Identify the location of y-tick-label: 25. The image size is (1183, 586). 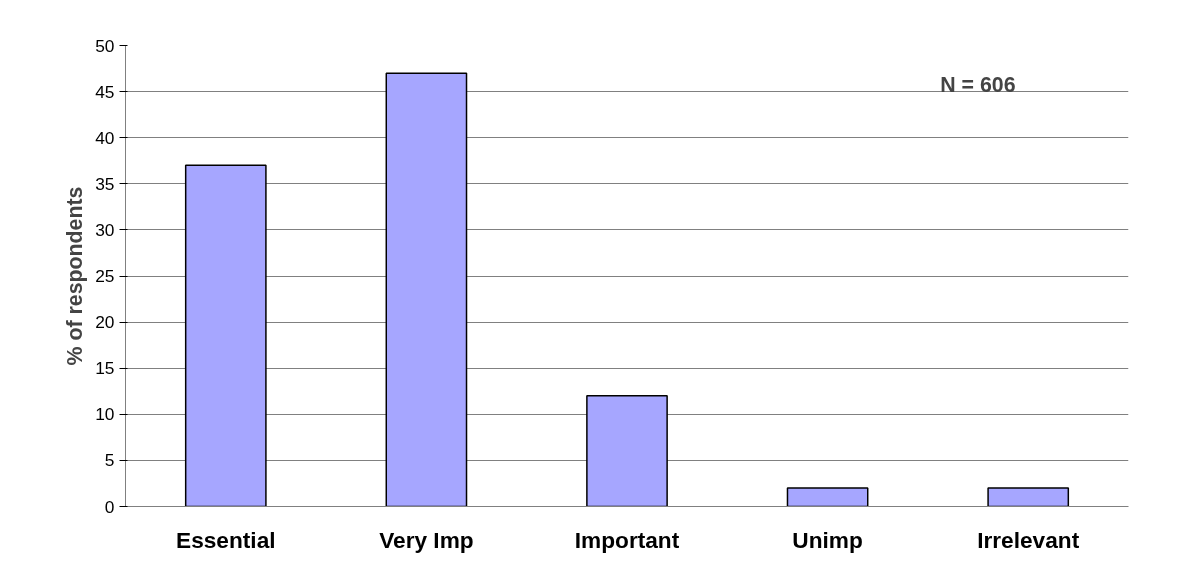
(105, 276).